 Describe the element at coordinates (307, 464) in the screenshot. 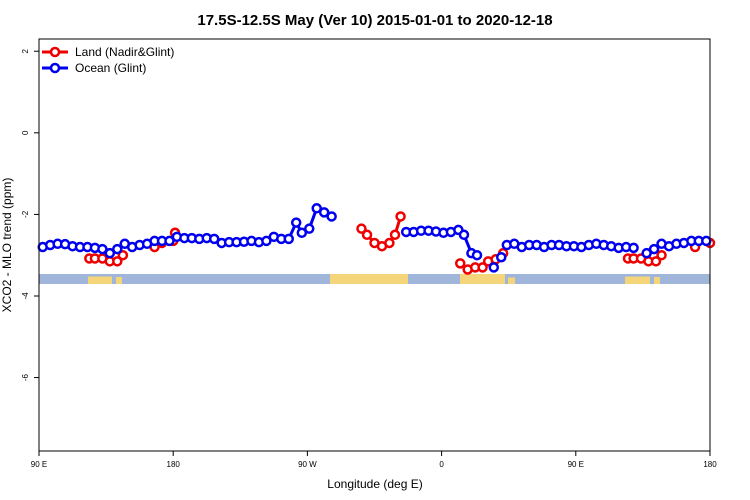

I see `x-tick-label: 90 W` at that location.